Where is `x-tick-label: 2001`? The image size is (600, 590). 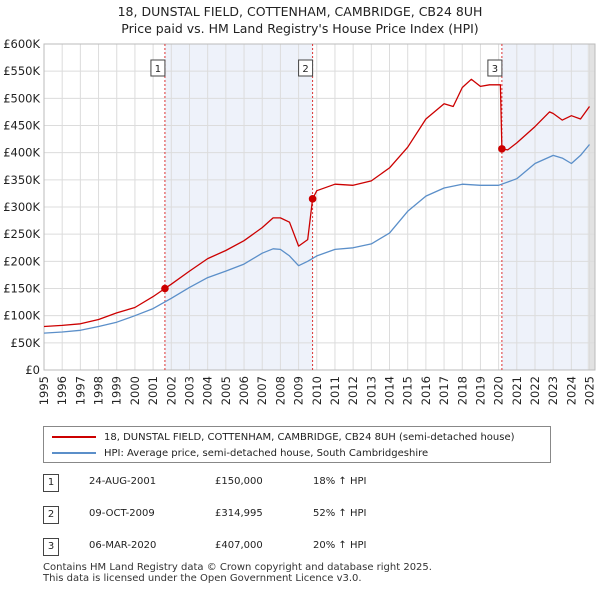
x-tick-label: 2001 is located at coordinates (153, 390).